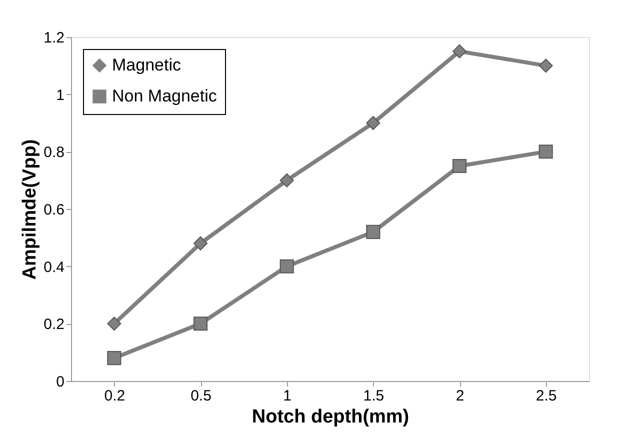  I want to click on y-tick-label: 1, so click(60, 95).